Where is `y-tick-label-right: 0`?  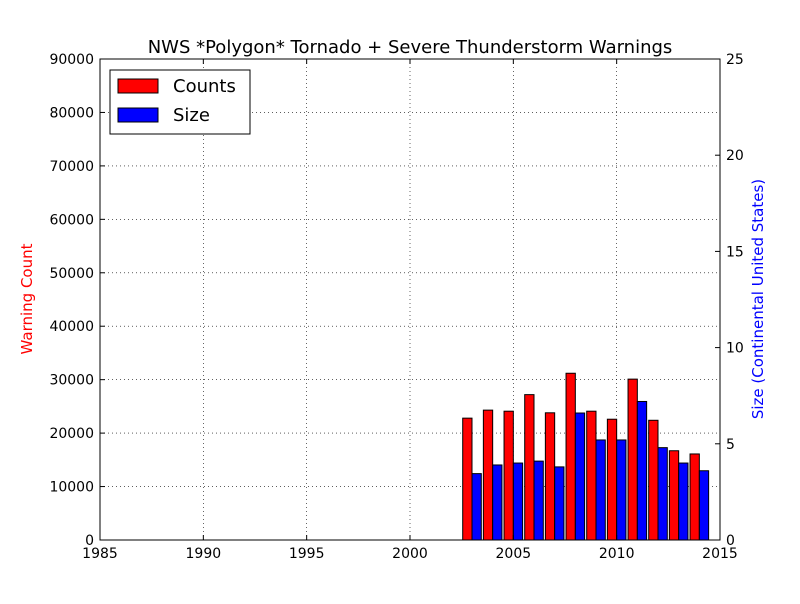 y-tick-label-right: 0 is located at coordinates (730, 541).